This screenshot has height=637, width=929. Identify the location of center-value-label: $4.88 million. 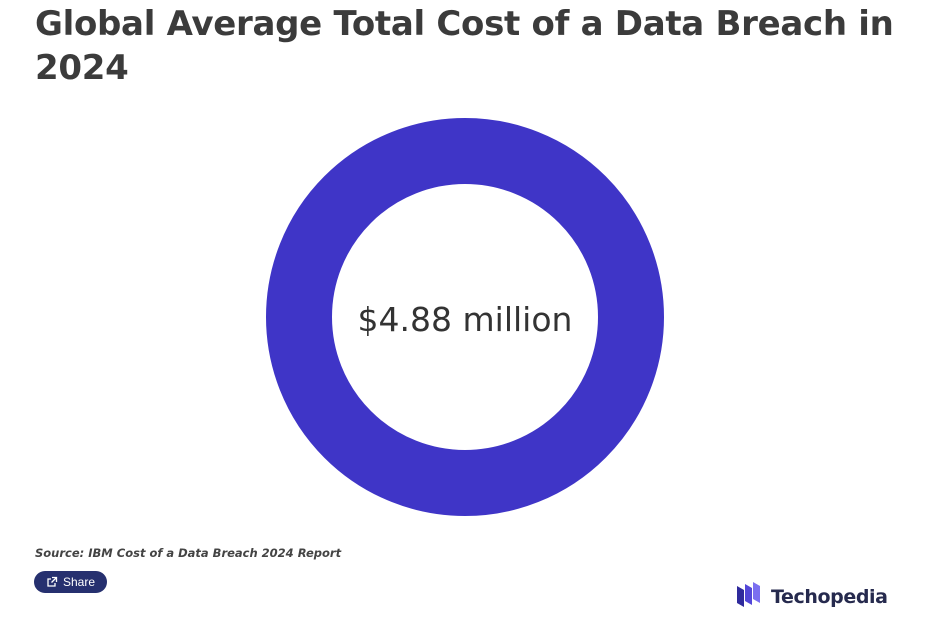
(465, 319).